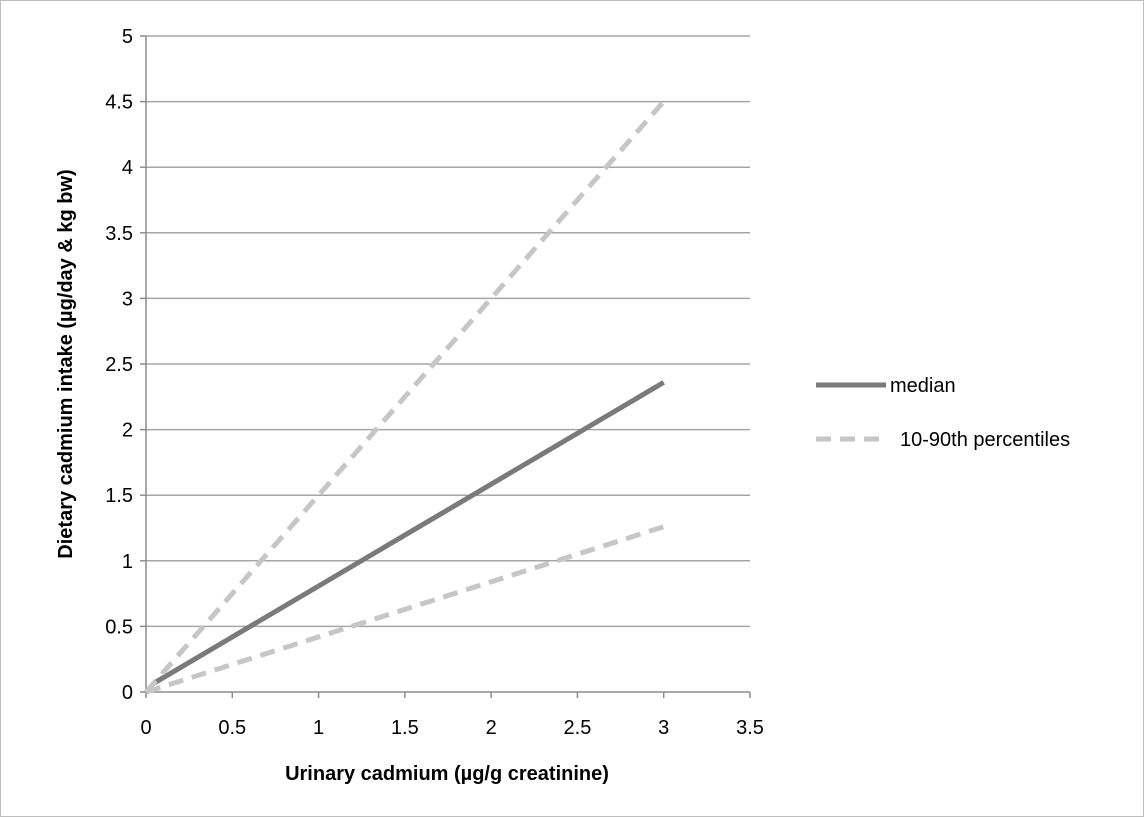 The image size is (1144, 817). What do you see at coordinates (451, 728) in the screenshot?
I see `x-tick-labels: 0 0.5 1 1.5 2 2.5 3 3.5` at bounding box center [451, 728].